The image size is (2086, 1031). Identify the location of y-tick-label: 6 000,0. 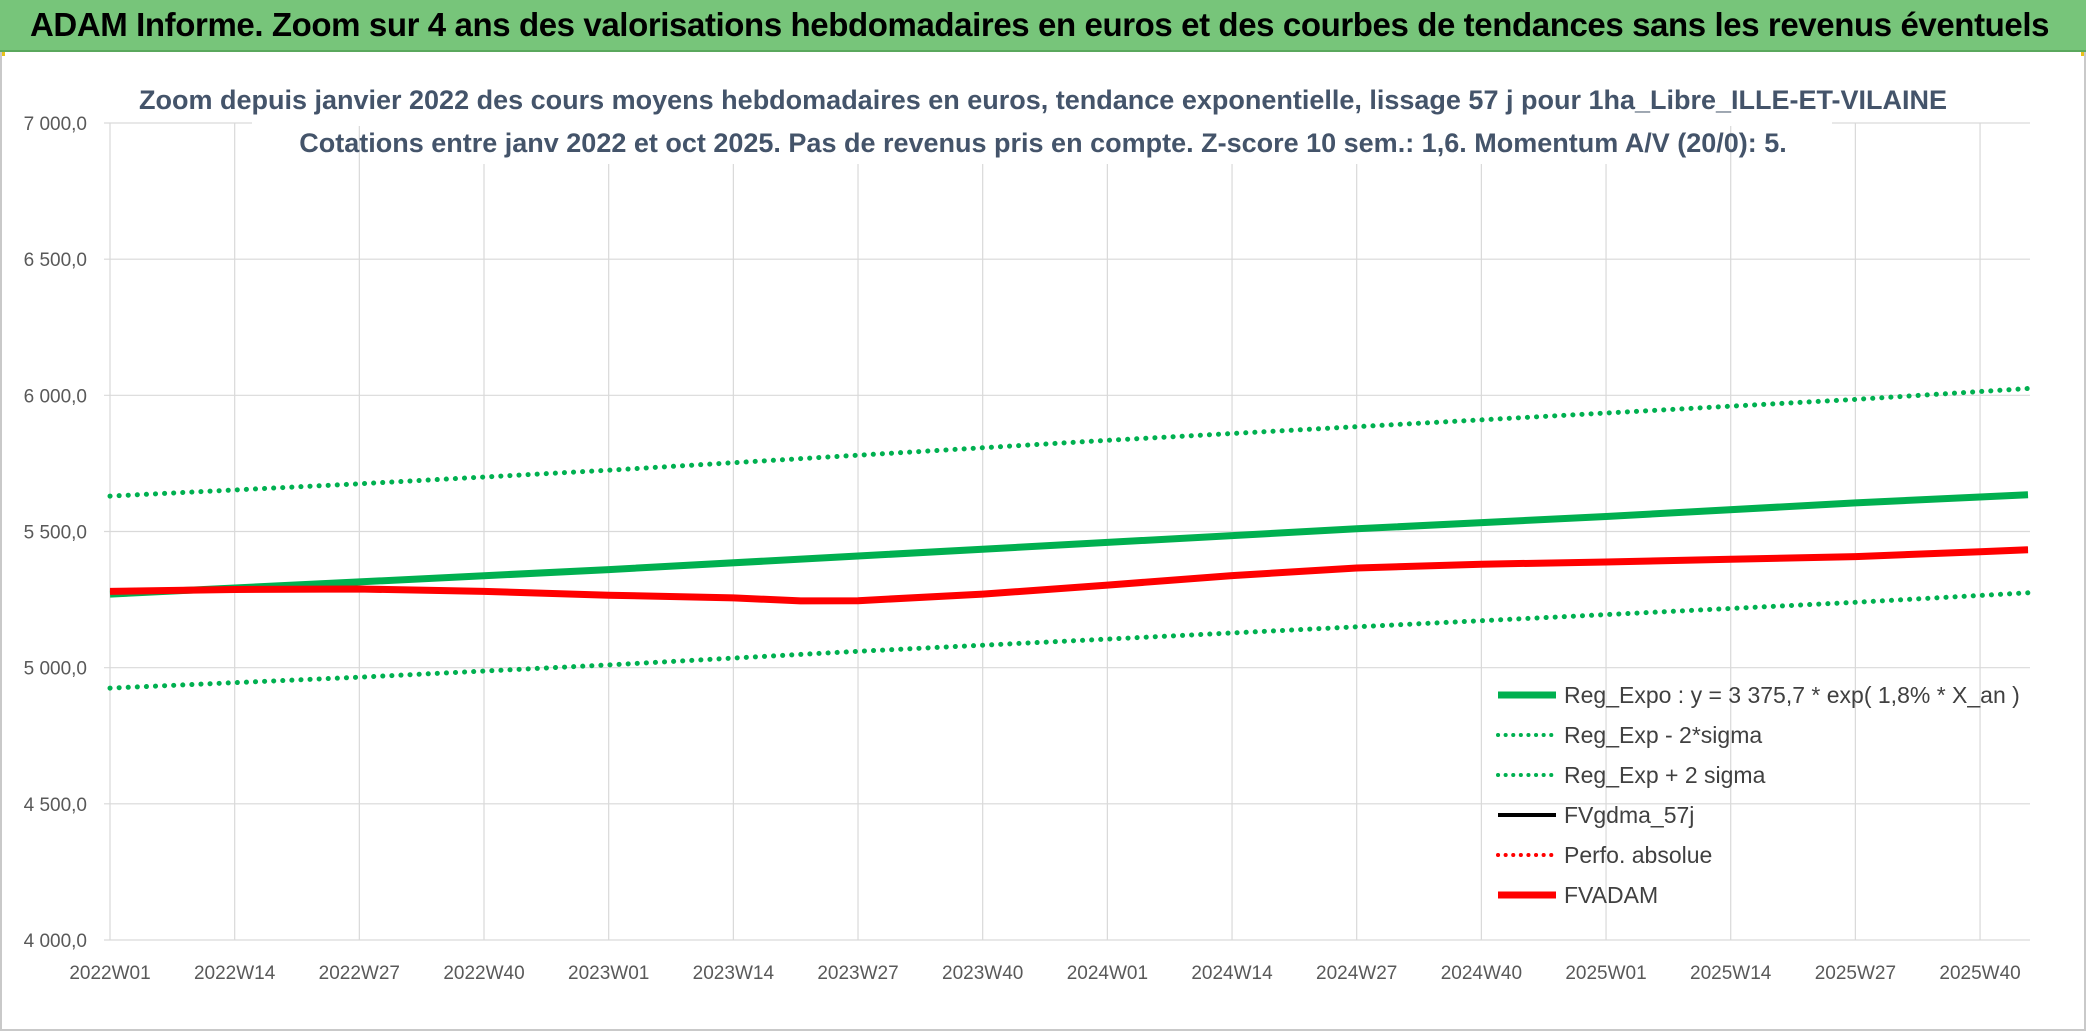
(55, 396).